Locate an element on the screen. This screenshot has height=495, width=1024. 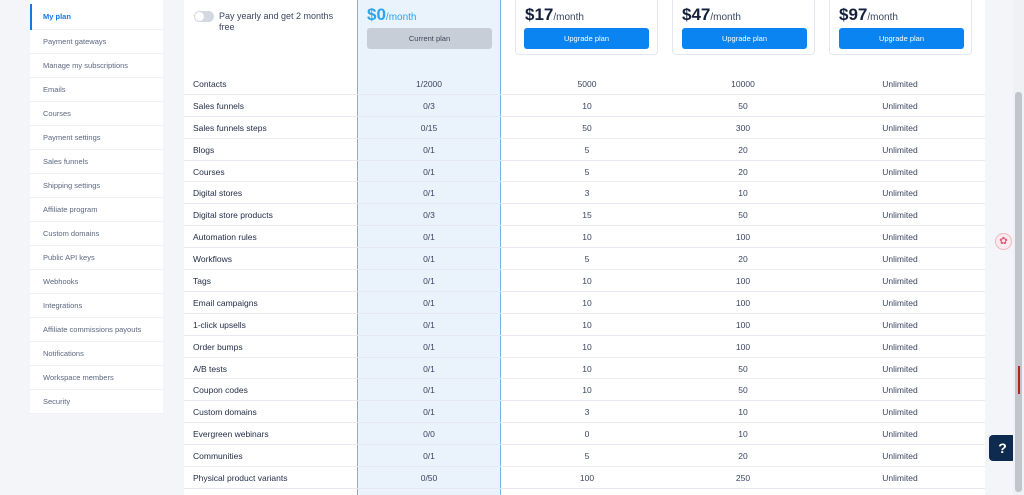
feature-name: Order bumps is located at coordinates (218, 346).